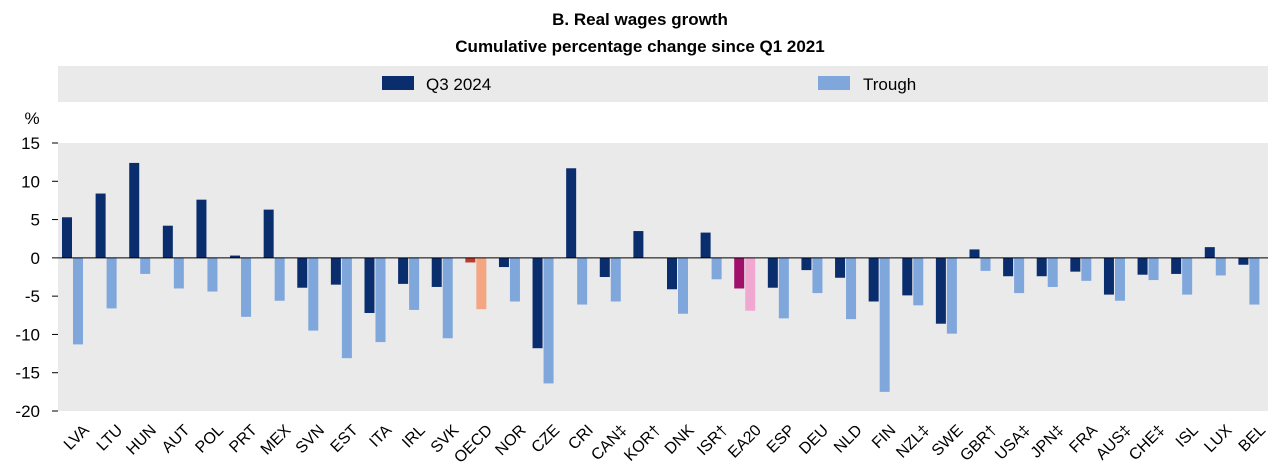  Describe the element at coordinates (1008, 267) in the screenshot. I see `bar-q3-usa` at that location.